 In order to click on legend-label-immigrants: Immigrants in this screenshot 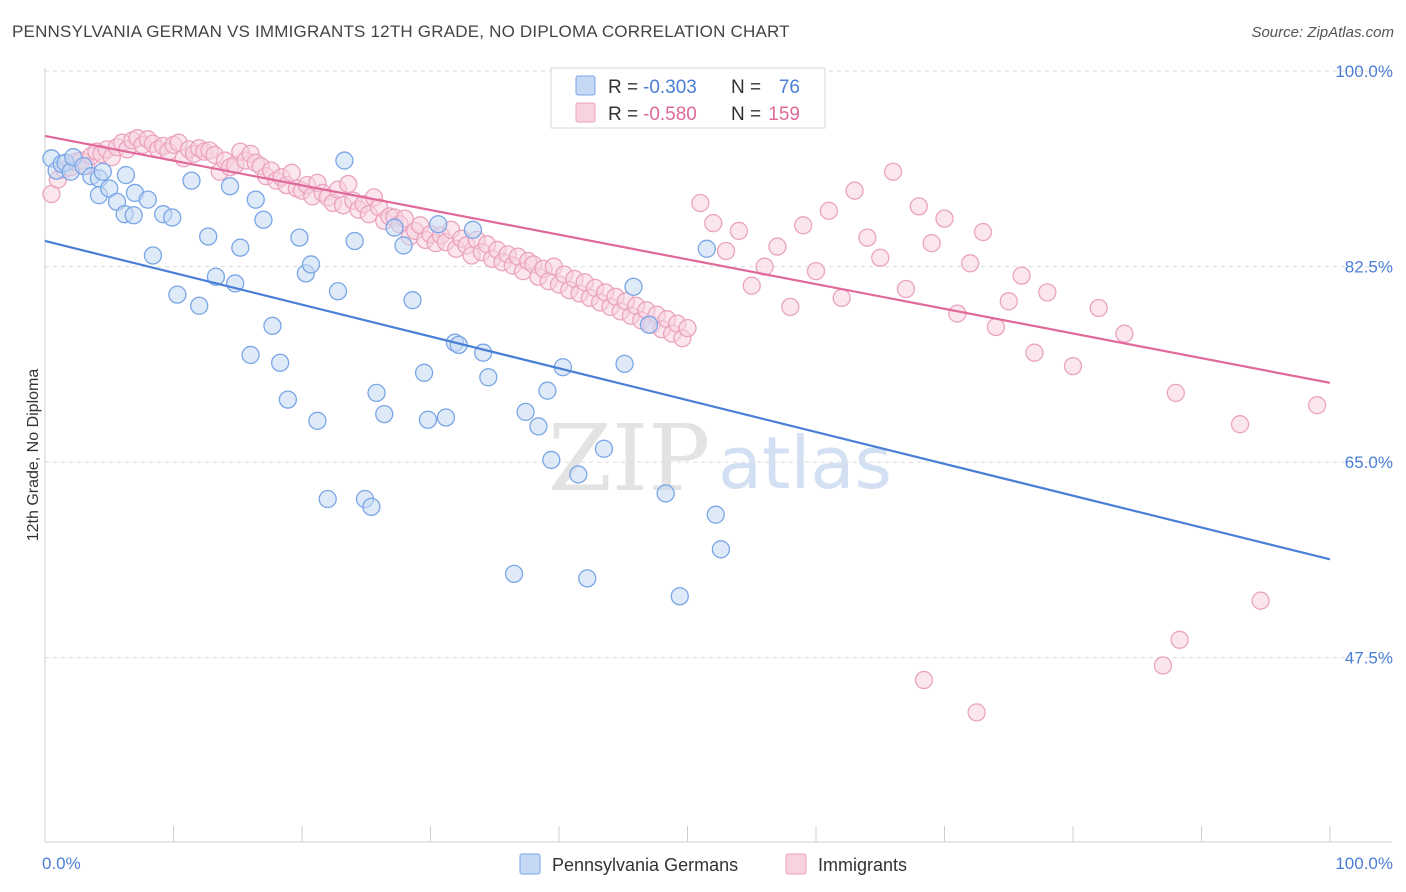, I will do `click(862, 865)`.